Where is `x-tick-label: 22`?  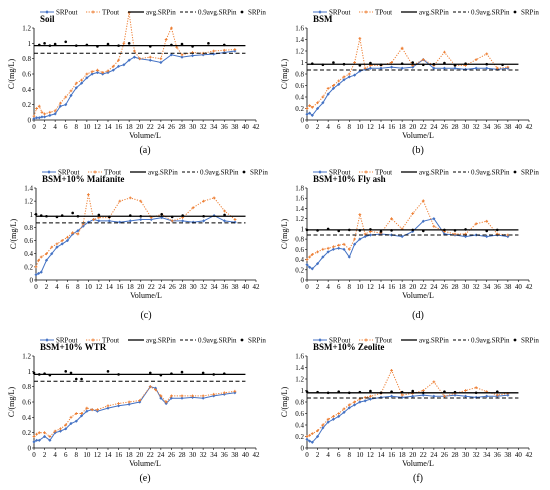 x-tick-label: 22 is located at coordinates (424, 287).